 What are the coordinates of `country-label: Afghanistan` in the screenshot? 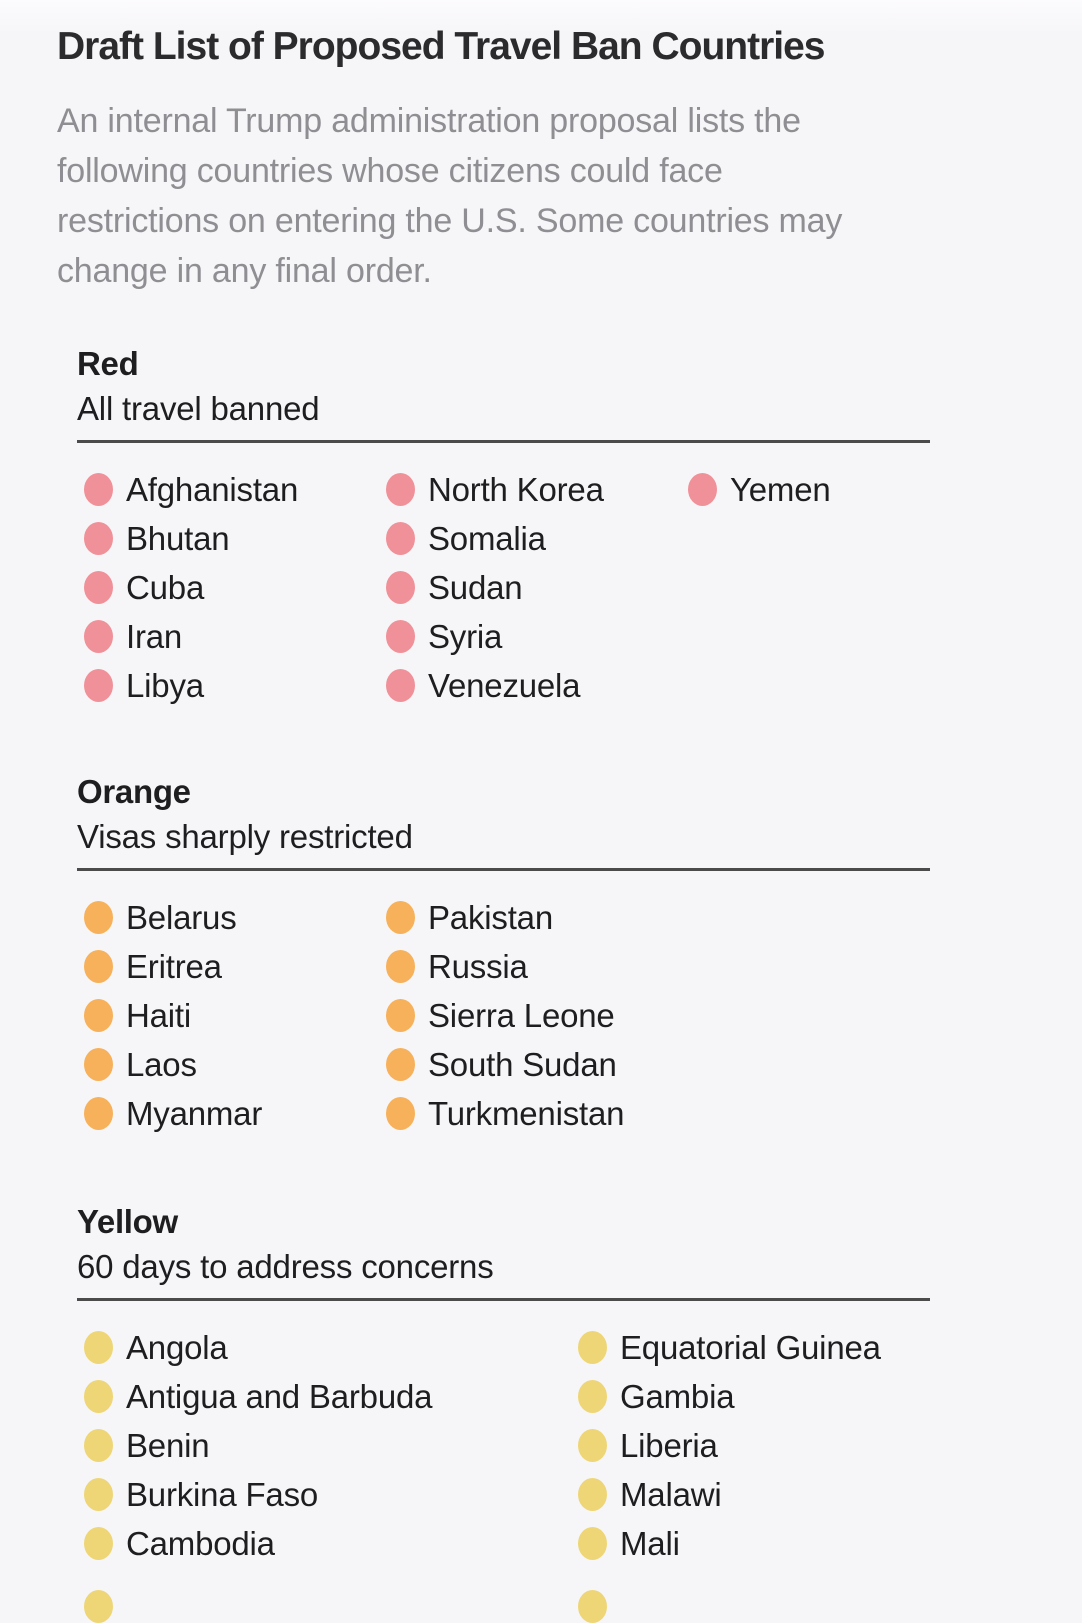 It's located at (212, 489).